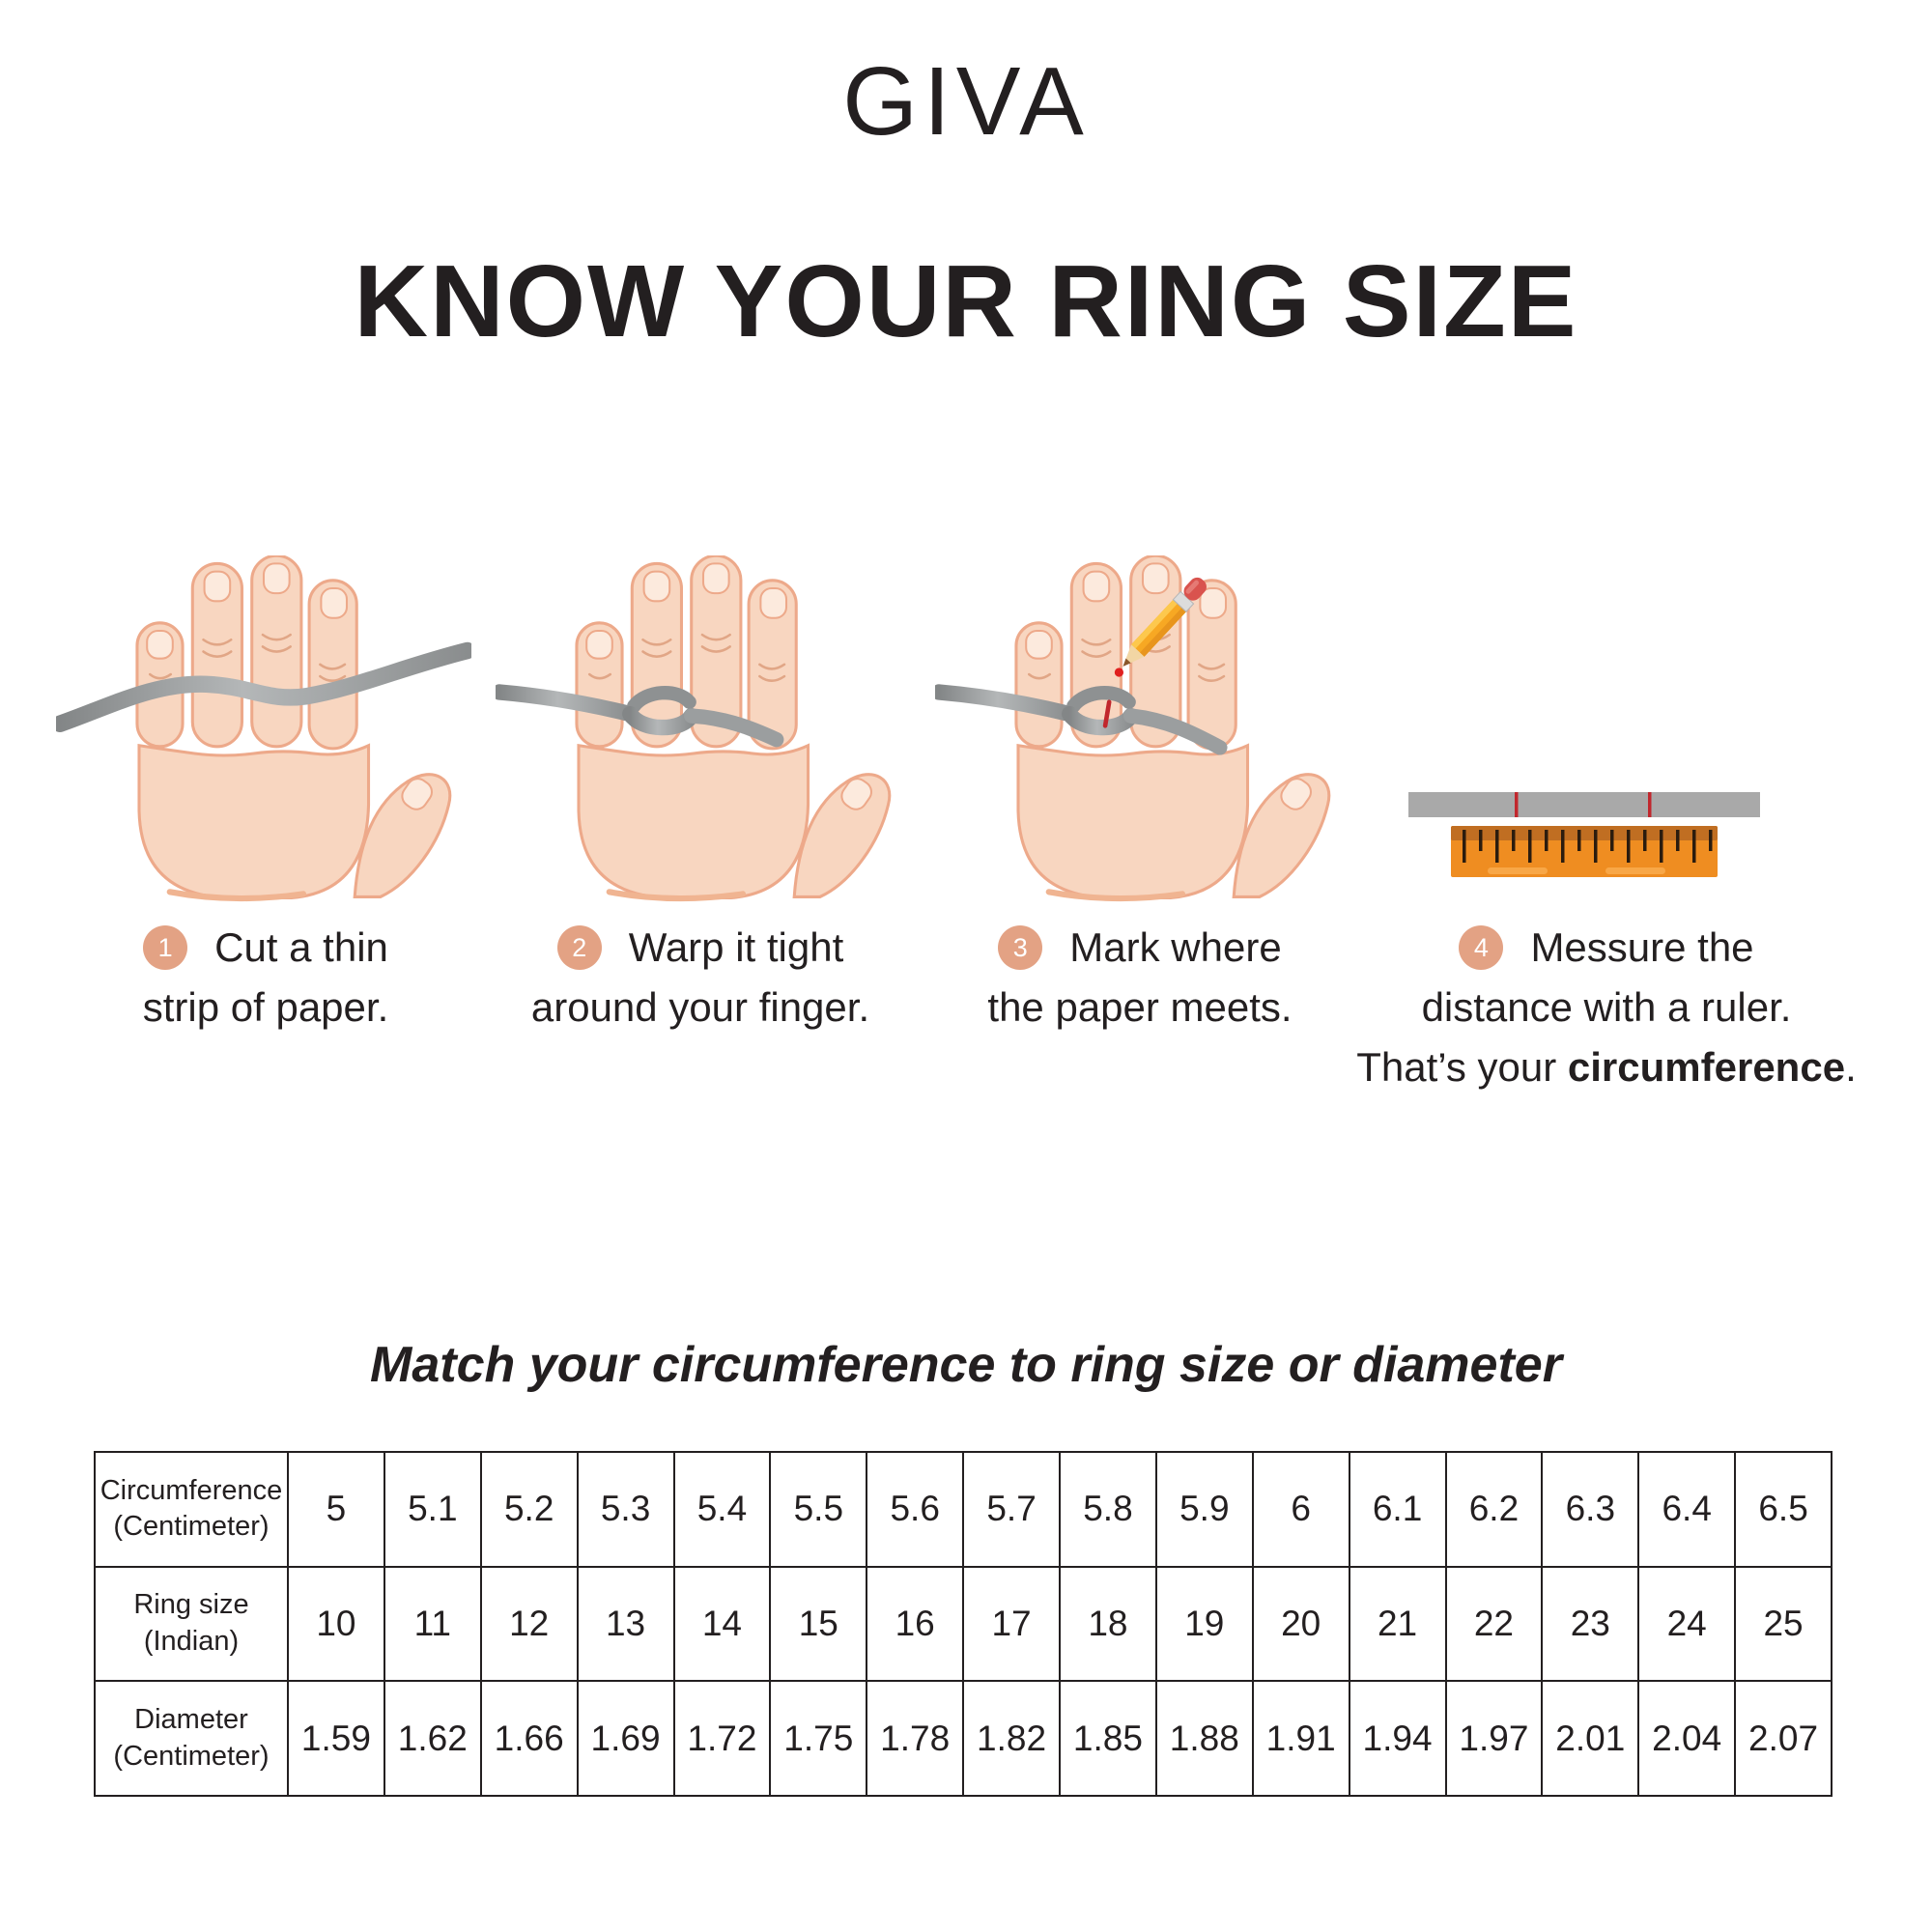 The image size is (1932, 1932). I want to click on table-cell: 19, so click(1204, 1624).